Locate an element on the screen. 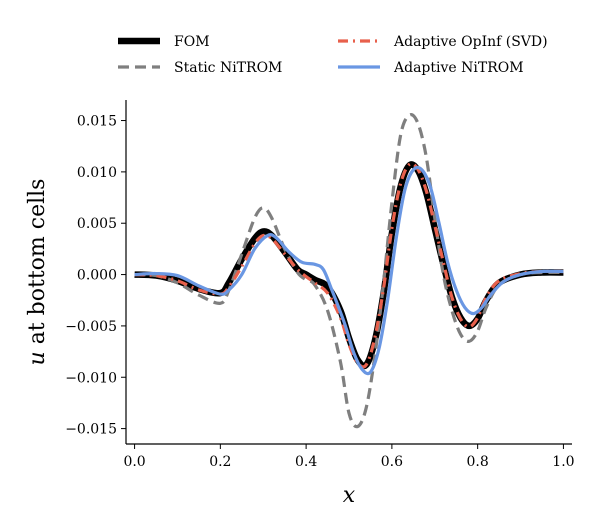  y-tick-label: −0.010 is located at coordinates (91, 378).